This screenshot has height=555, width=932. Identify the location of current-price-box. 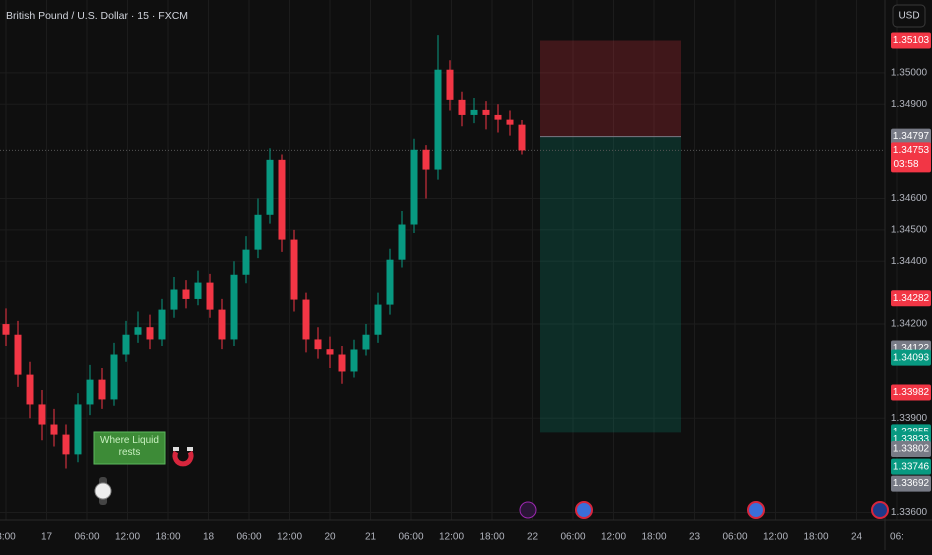
(911, 157).